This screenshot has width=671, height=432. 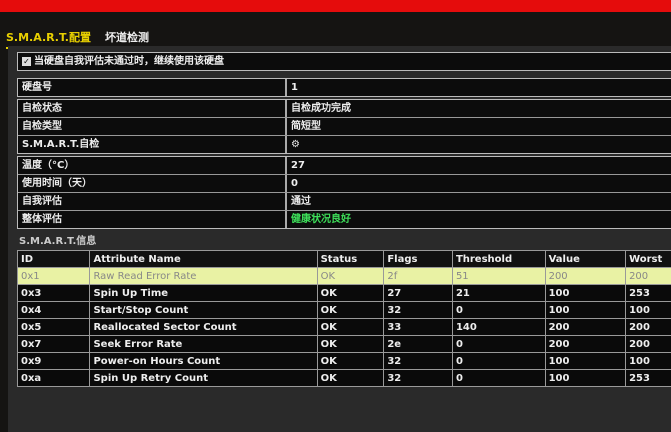 I want to click on column-header: Worst, so click(x=648, y=259).